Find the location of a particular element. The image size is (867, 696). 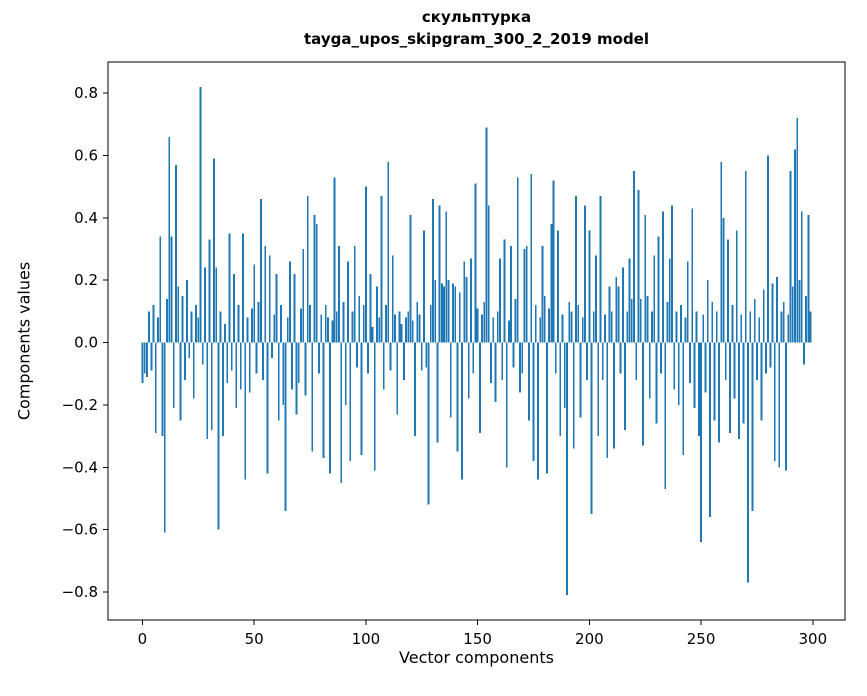

x-axis-label: Vector components is located at coordinates (476, 657).